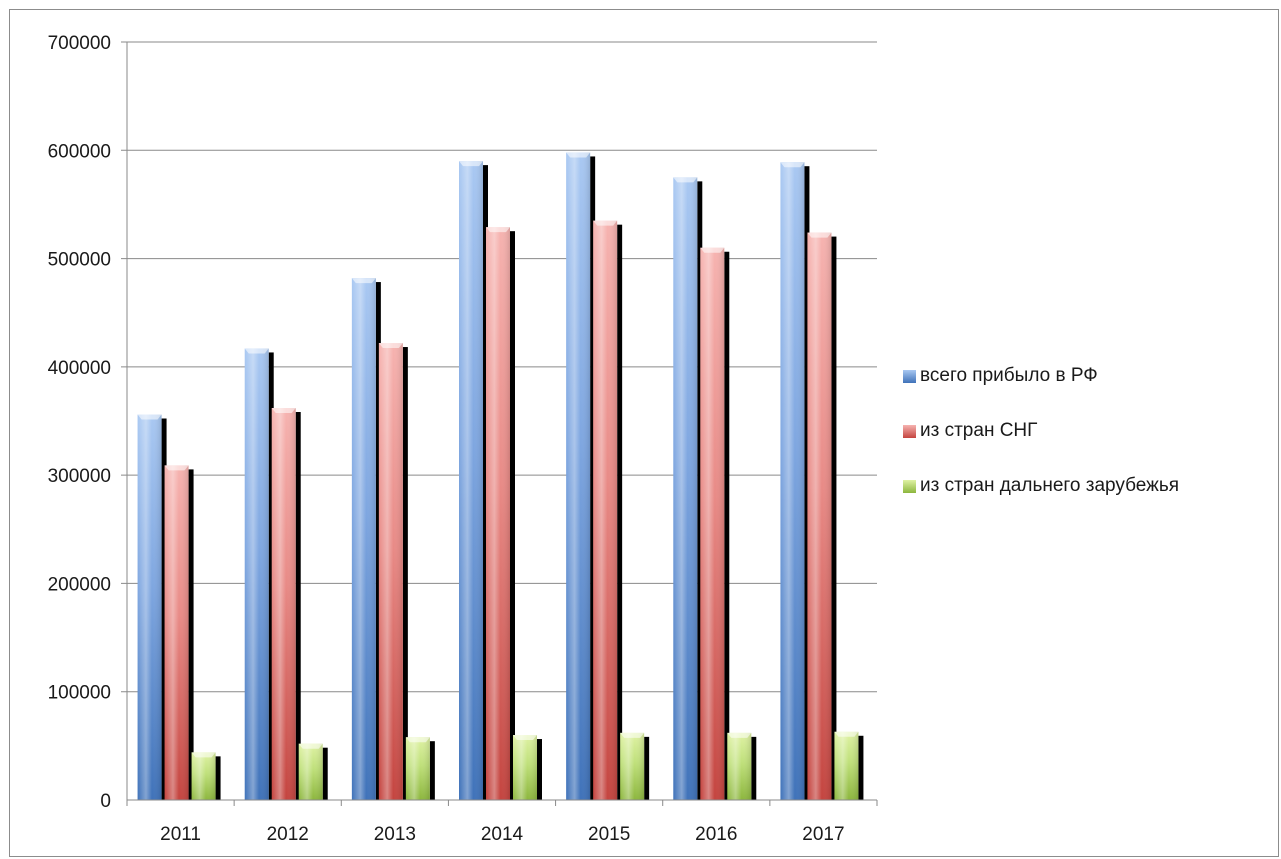 The image size is (1281, 859). What do you see at coordinates (105, 801) in the screenshot?
I see `y-tick-label: 0` at bounding box center [105, 801].